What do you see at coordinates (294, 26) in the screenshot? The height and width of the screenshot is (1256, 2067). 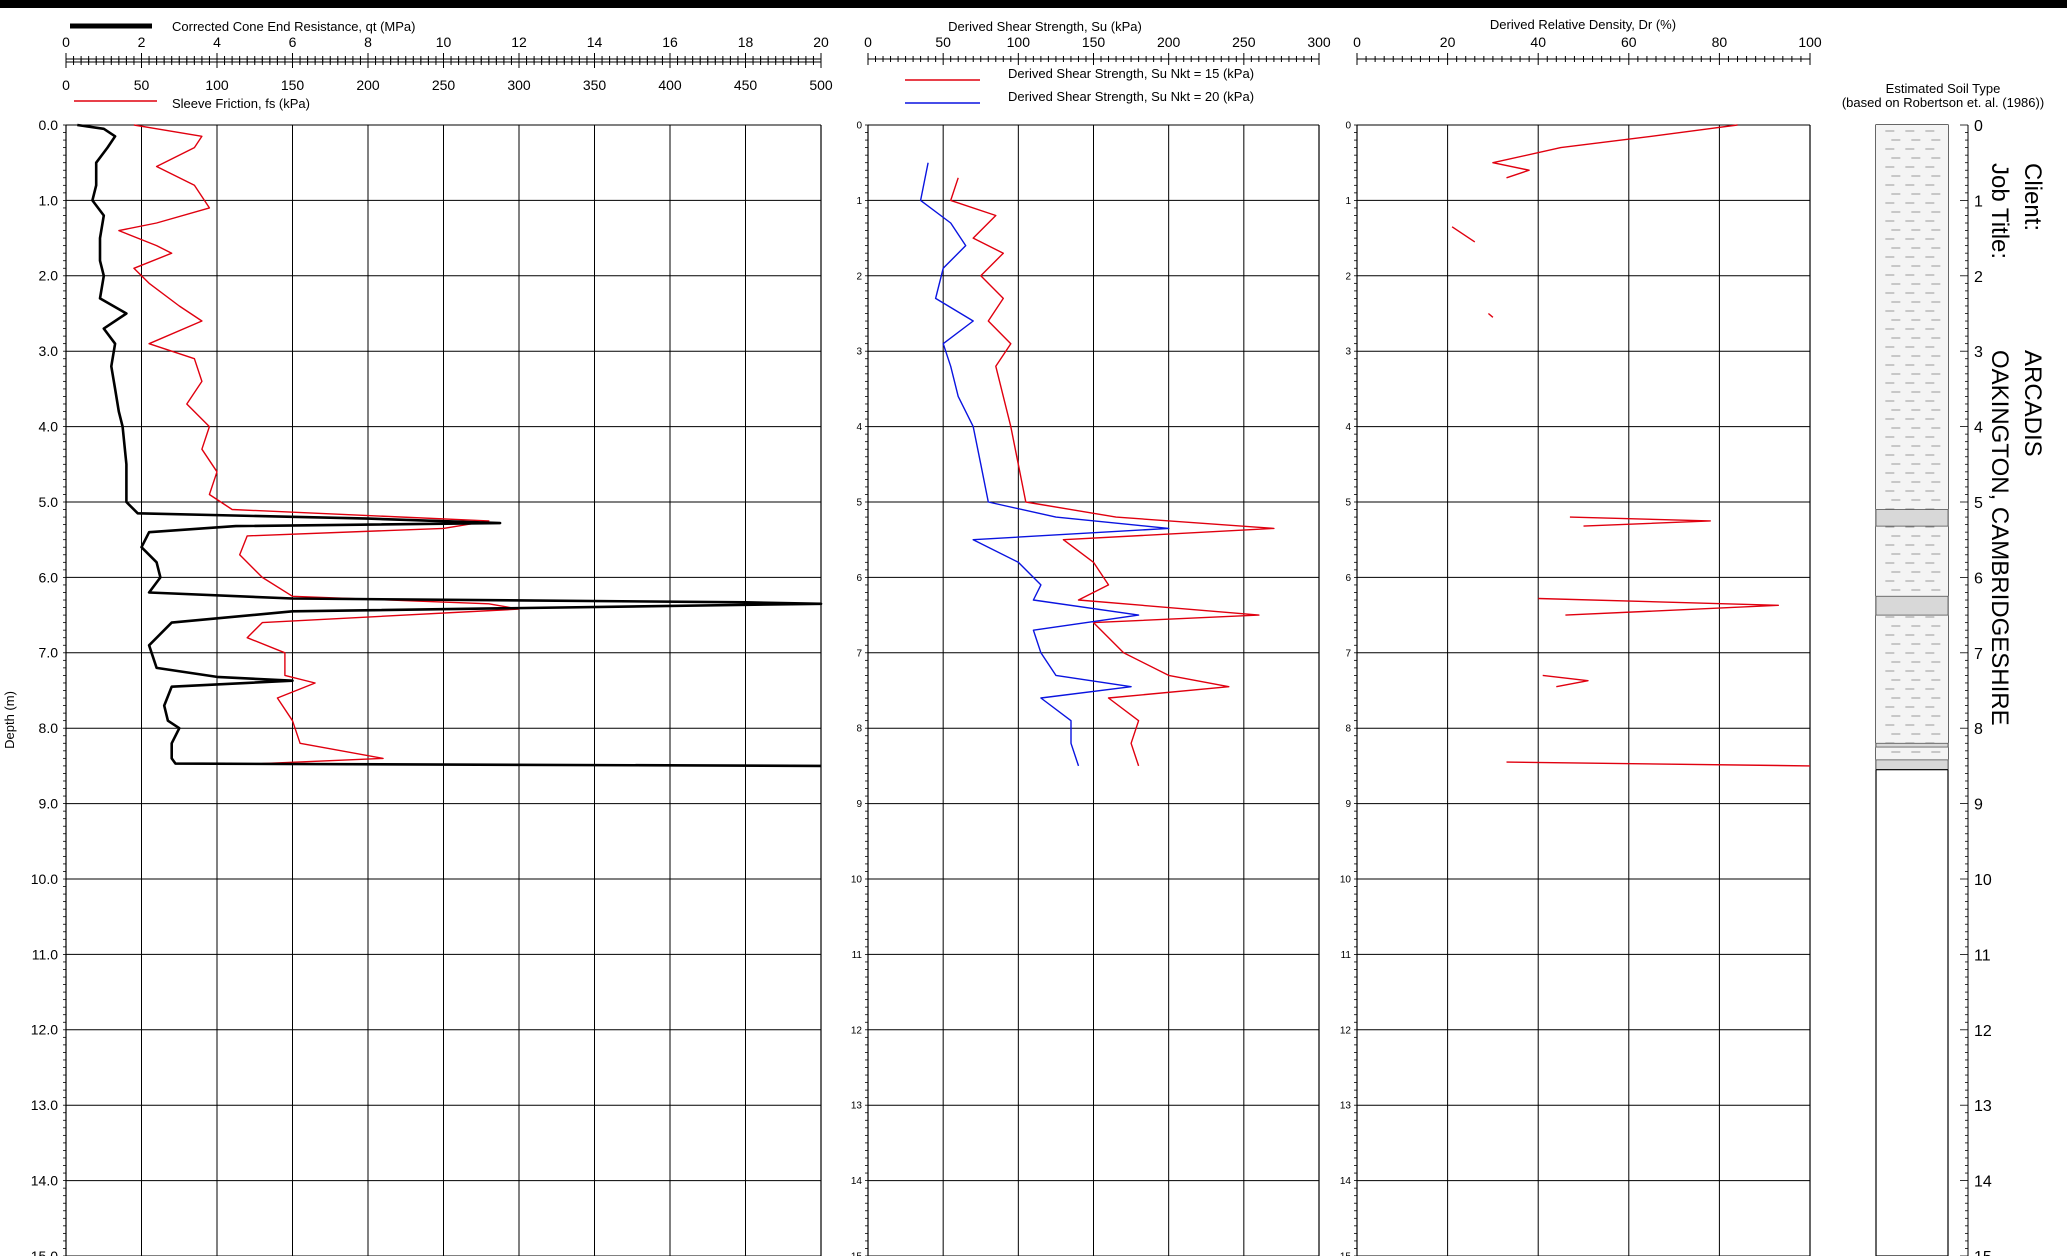 I see `qt-axis-title: Corrected Cone End Resistance, qt (MPa)` at bounding box center [294, 26].